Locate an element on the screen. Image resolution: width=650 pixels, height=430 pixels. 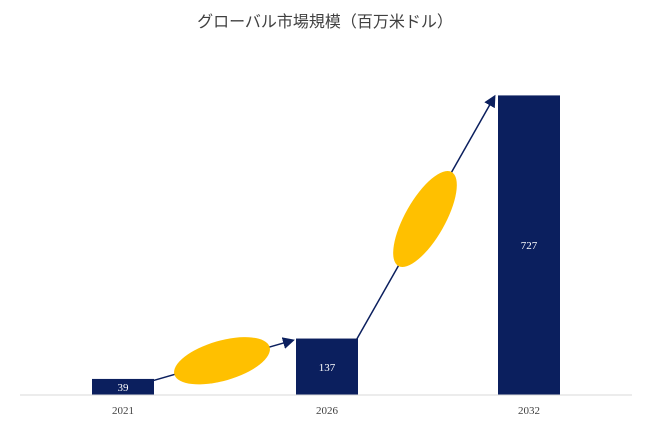
bar-2026 is located at coordinates (327, 366).